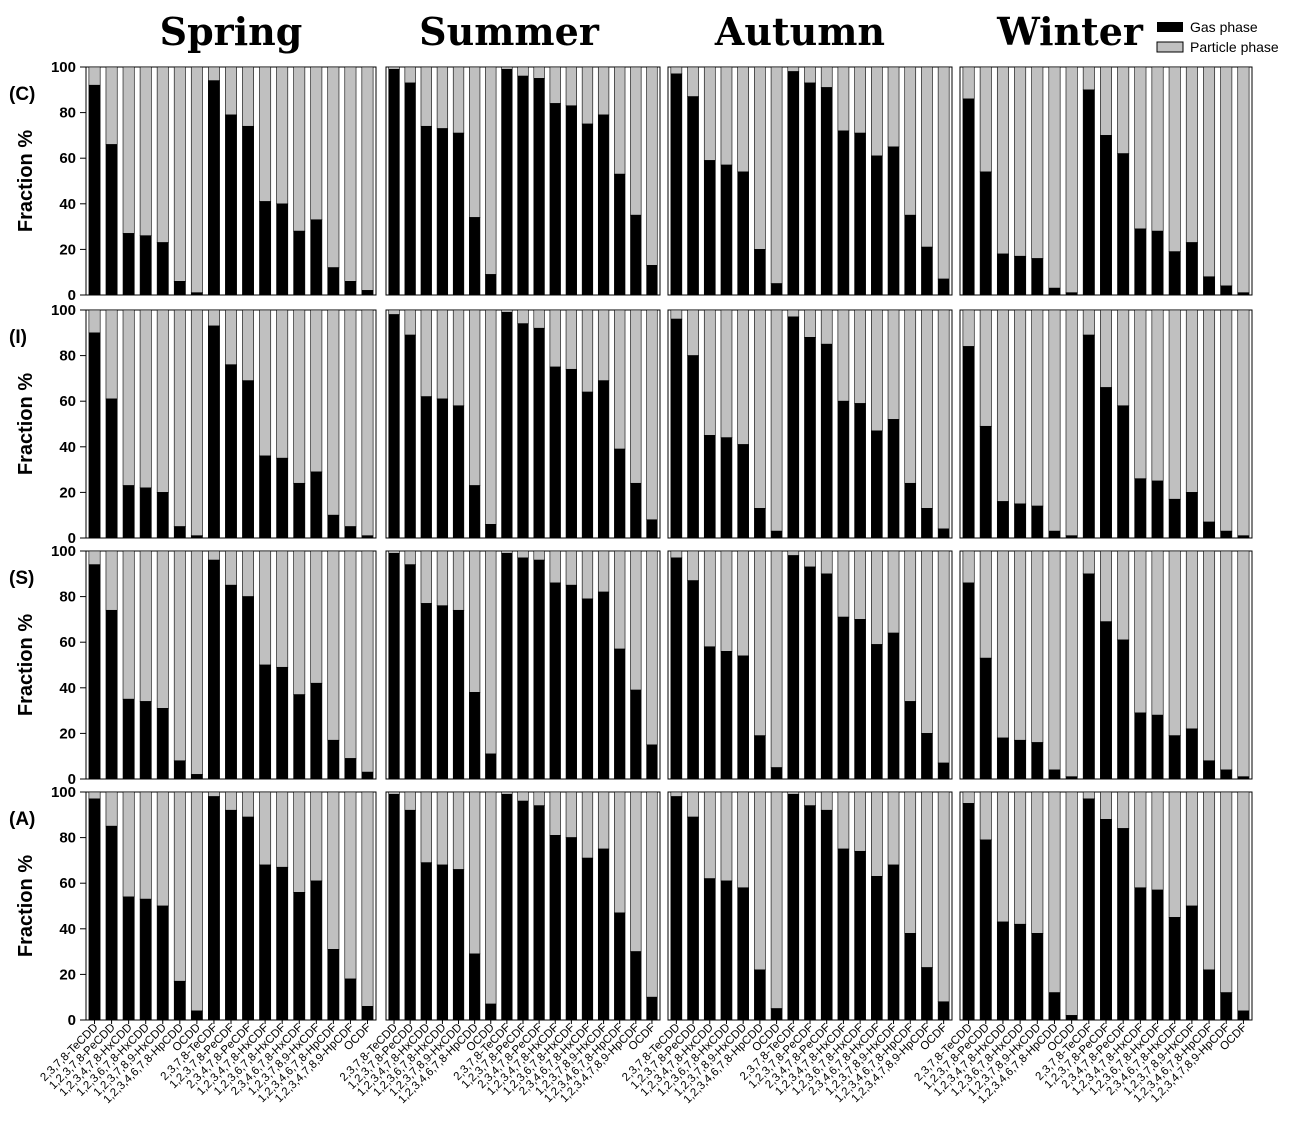 The image size is (1298, 1122). What do you see at coordinates (810, 189) in the screenshot?
I see `bar-gas-1-2-3-7-8-pecdf` at bounding box center [810, 189].